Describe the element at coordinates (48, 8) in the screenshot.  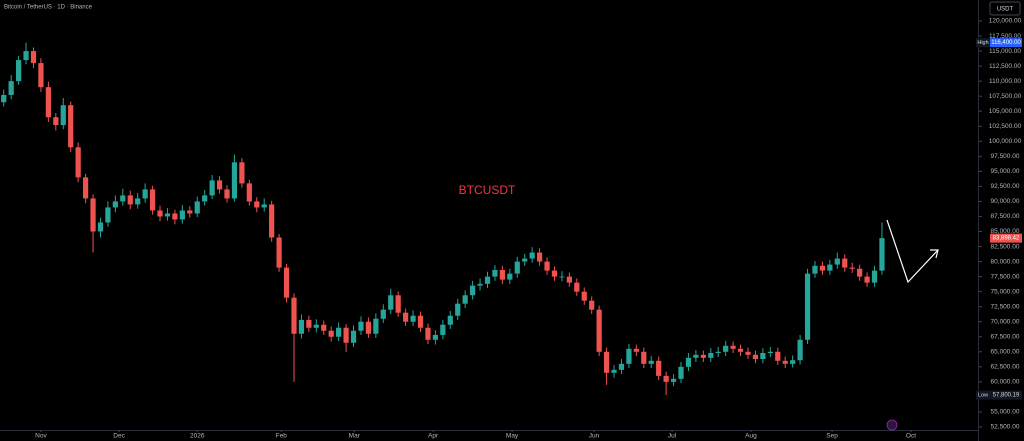
I see `chart-title: Bitcoin / TetherUS · 1D · Binance` at that location.